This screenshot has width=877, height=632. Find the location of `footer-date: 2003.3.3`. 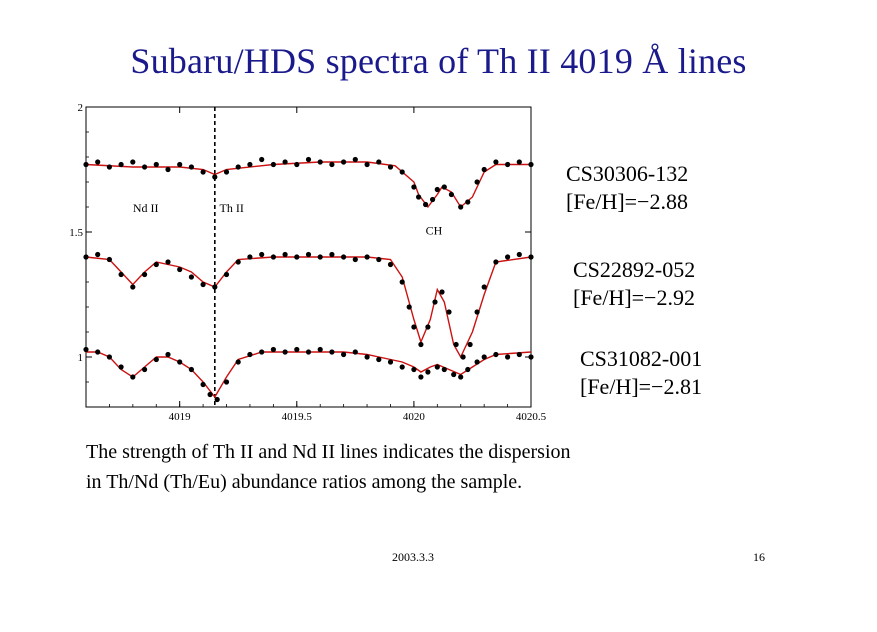

footer-date: 2003.3.3 is located at coordinates (413, 557).